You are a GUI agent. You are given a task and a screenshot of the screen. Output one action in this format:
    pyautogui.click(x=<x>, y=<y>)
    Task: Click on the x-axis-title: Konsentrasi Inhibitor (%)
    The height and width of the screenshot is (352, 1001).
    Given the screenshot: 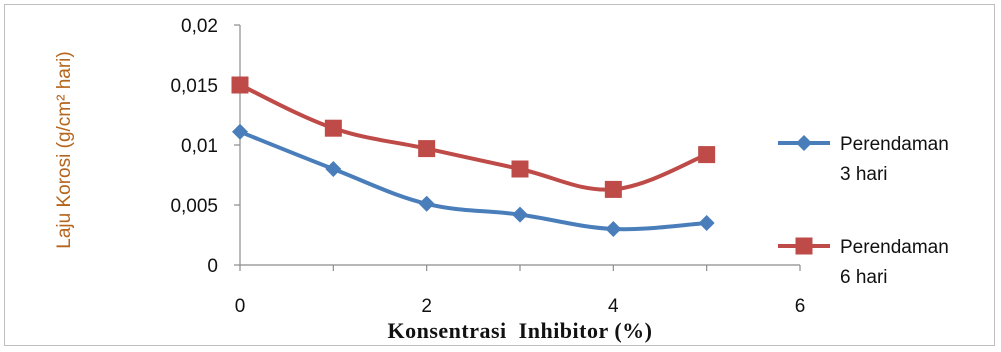 What is the action you would take?
    pyautogui.click(x=519, y=330)
    